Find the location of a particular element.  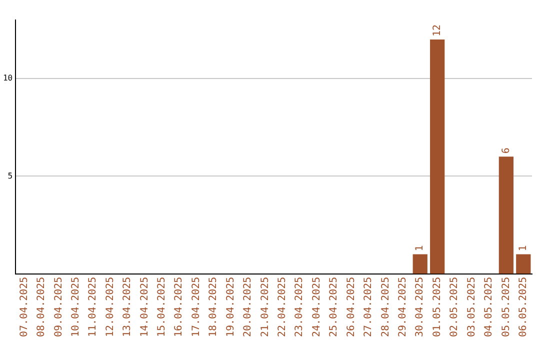

x-tick-label: 21.04.2025 is located at coordinates (265, 307).